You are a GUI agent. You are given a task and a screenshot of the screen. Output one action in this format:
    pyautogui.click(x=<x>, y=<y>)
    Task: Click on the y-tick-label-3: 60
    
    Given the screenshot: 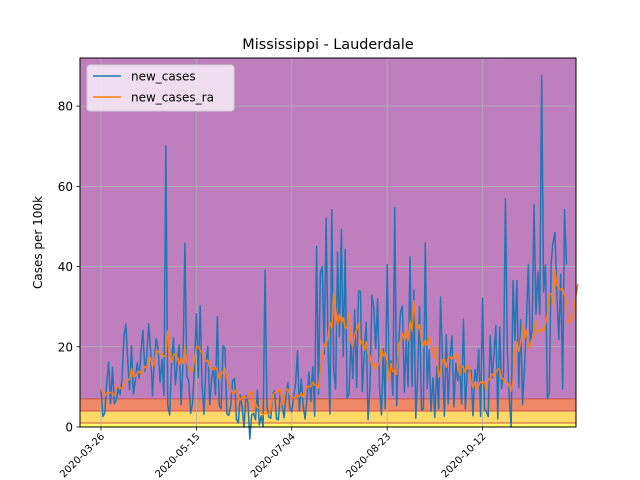 What is the action you would take?
    pyautogui.click(x=65, y=187)
    